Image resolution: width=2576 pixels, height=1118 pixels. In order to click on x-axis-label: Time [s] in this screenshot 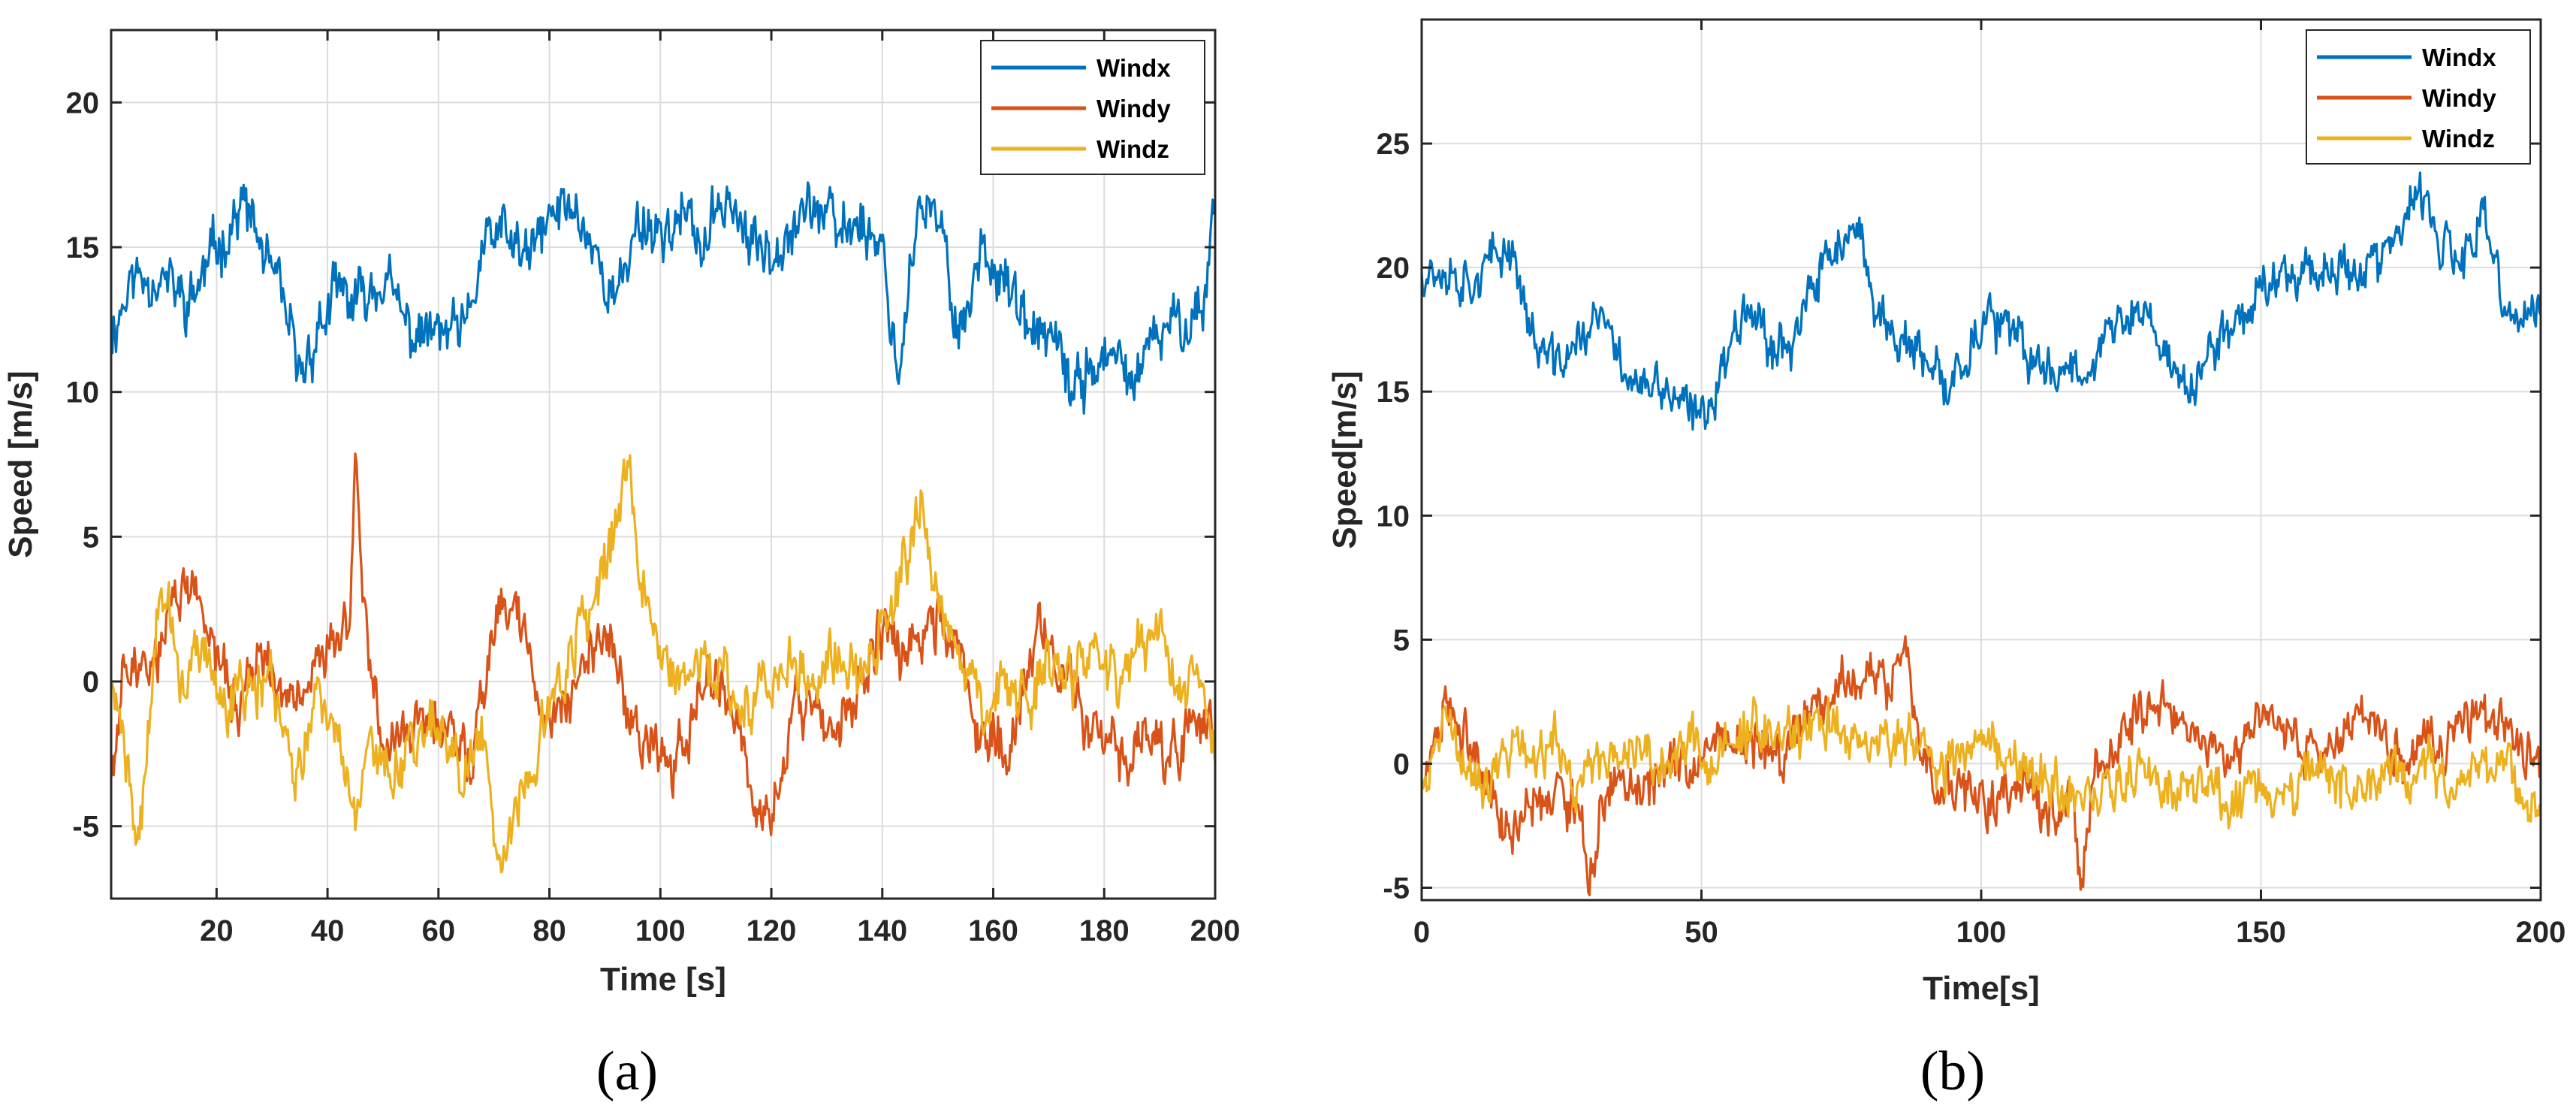, I will do `click(663, 979)`.